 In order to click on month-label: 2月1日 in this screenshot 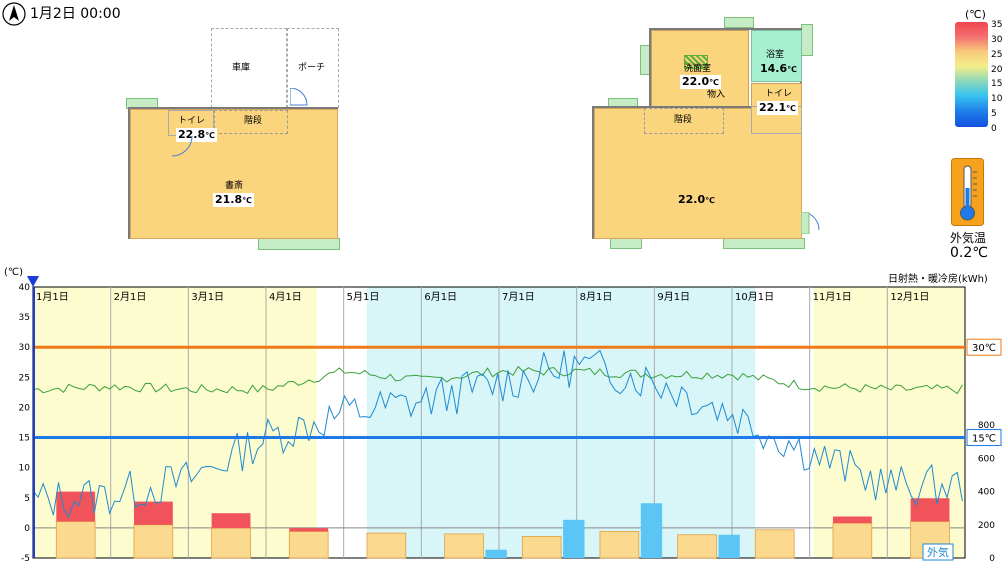, I will do `click(130, 297)`.